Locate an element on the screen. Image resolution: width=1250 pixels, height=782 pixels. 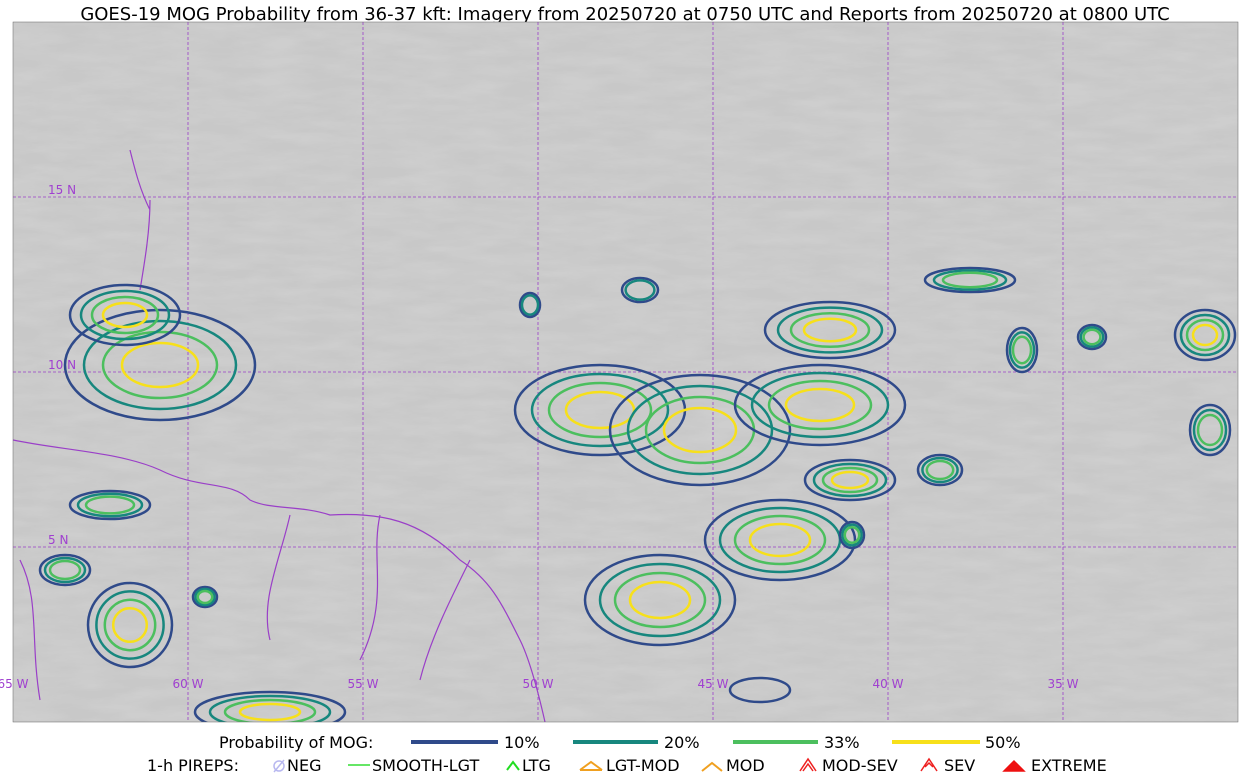
legend-label: 10% is located at coordinates (522, 742).